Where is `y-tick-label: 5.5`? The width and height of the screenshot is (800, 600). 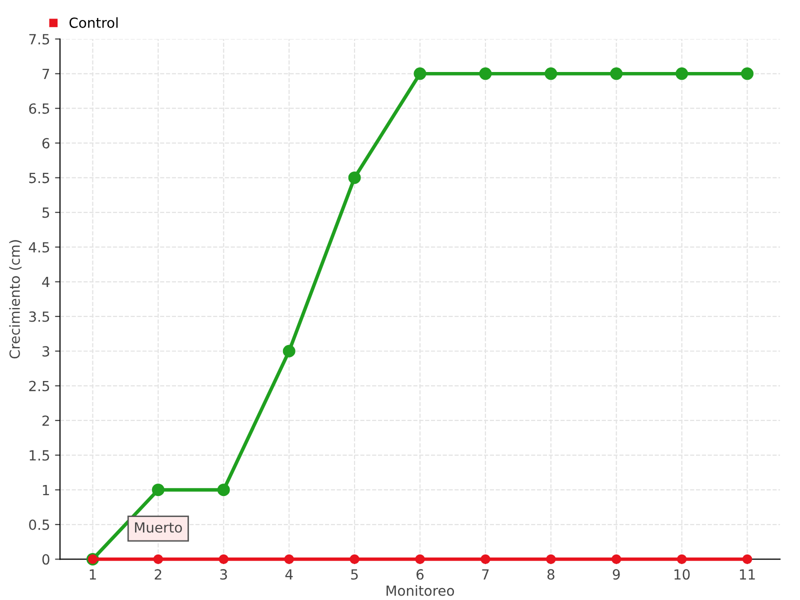
y-tick-label: 5.5 is located at coordinates (39, 178).